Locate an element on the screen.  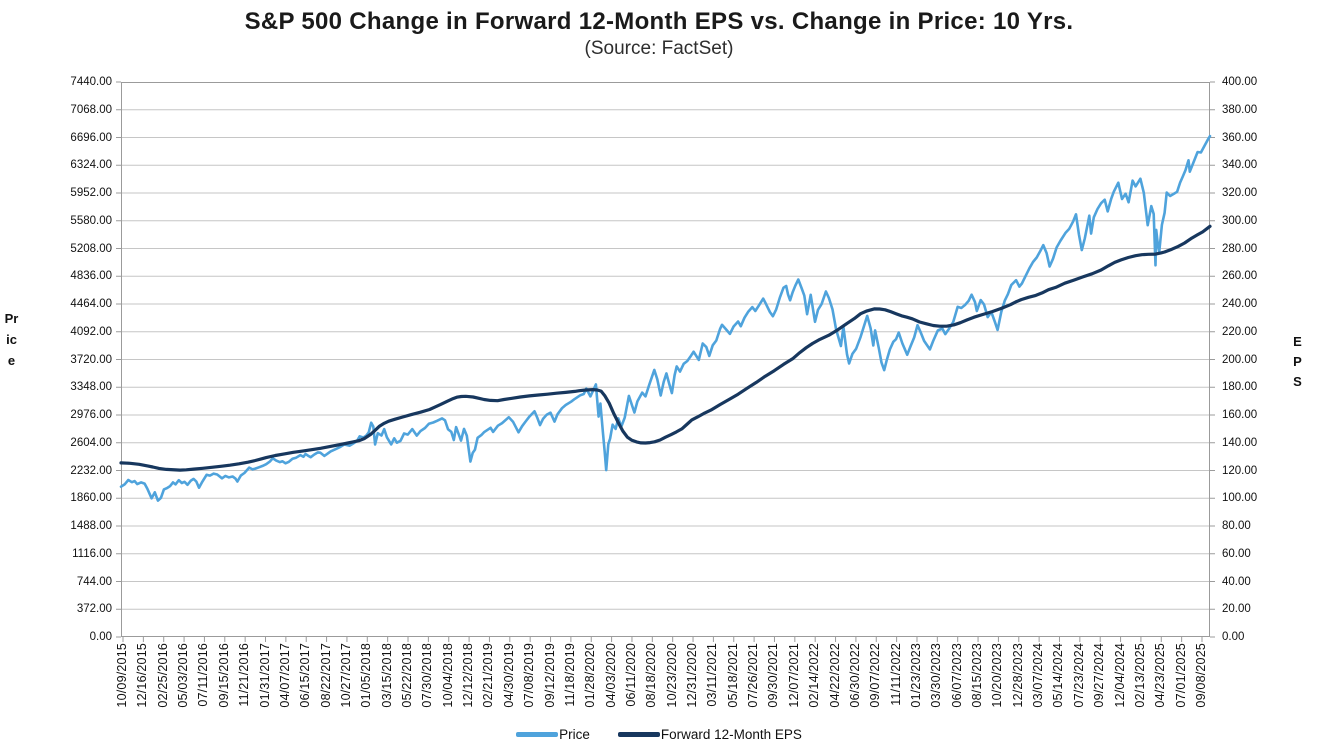
x-tick-label: 10/09/2015 is located at coordinates (122, 675).